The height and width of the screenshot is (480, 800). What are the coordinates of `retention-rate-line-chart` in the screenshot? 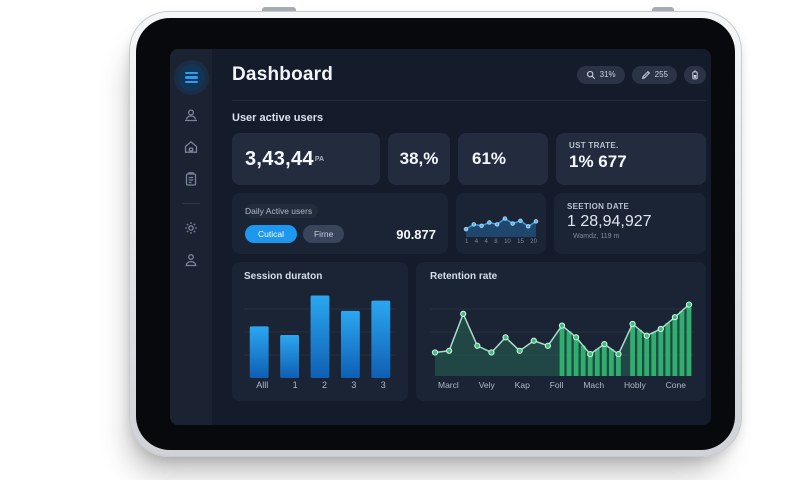 It's located at (562, 338).